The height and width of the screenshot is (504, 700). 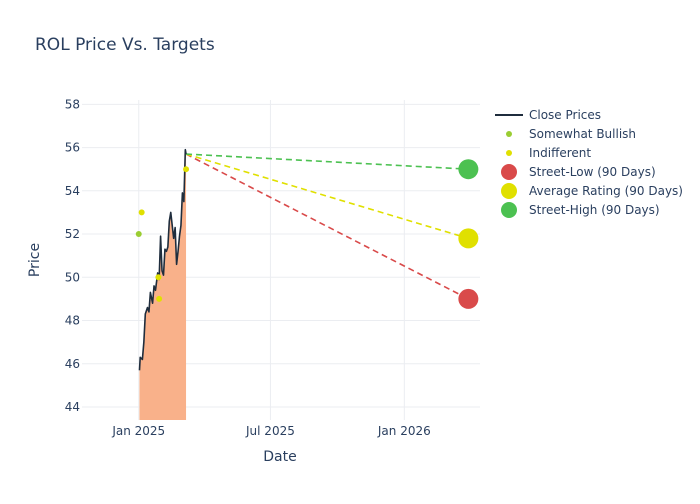 I want to click on y-tick-label: 44, so click(x=72, y=407).